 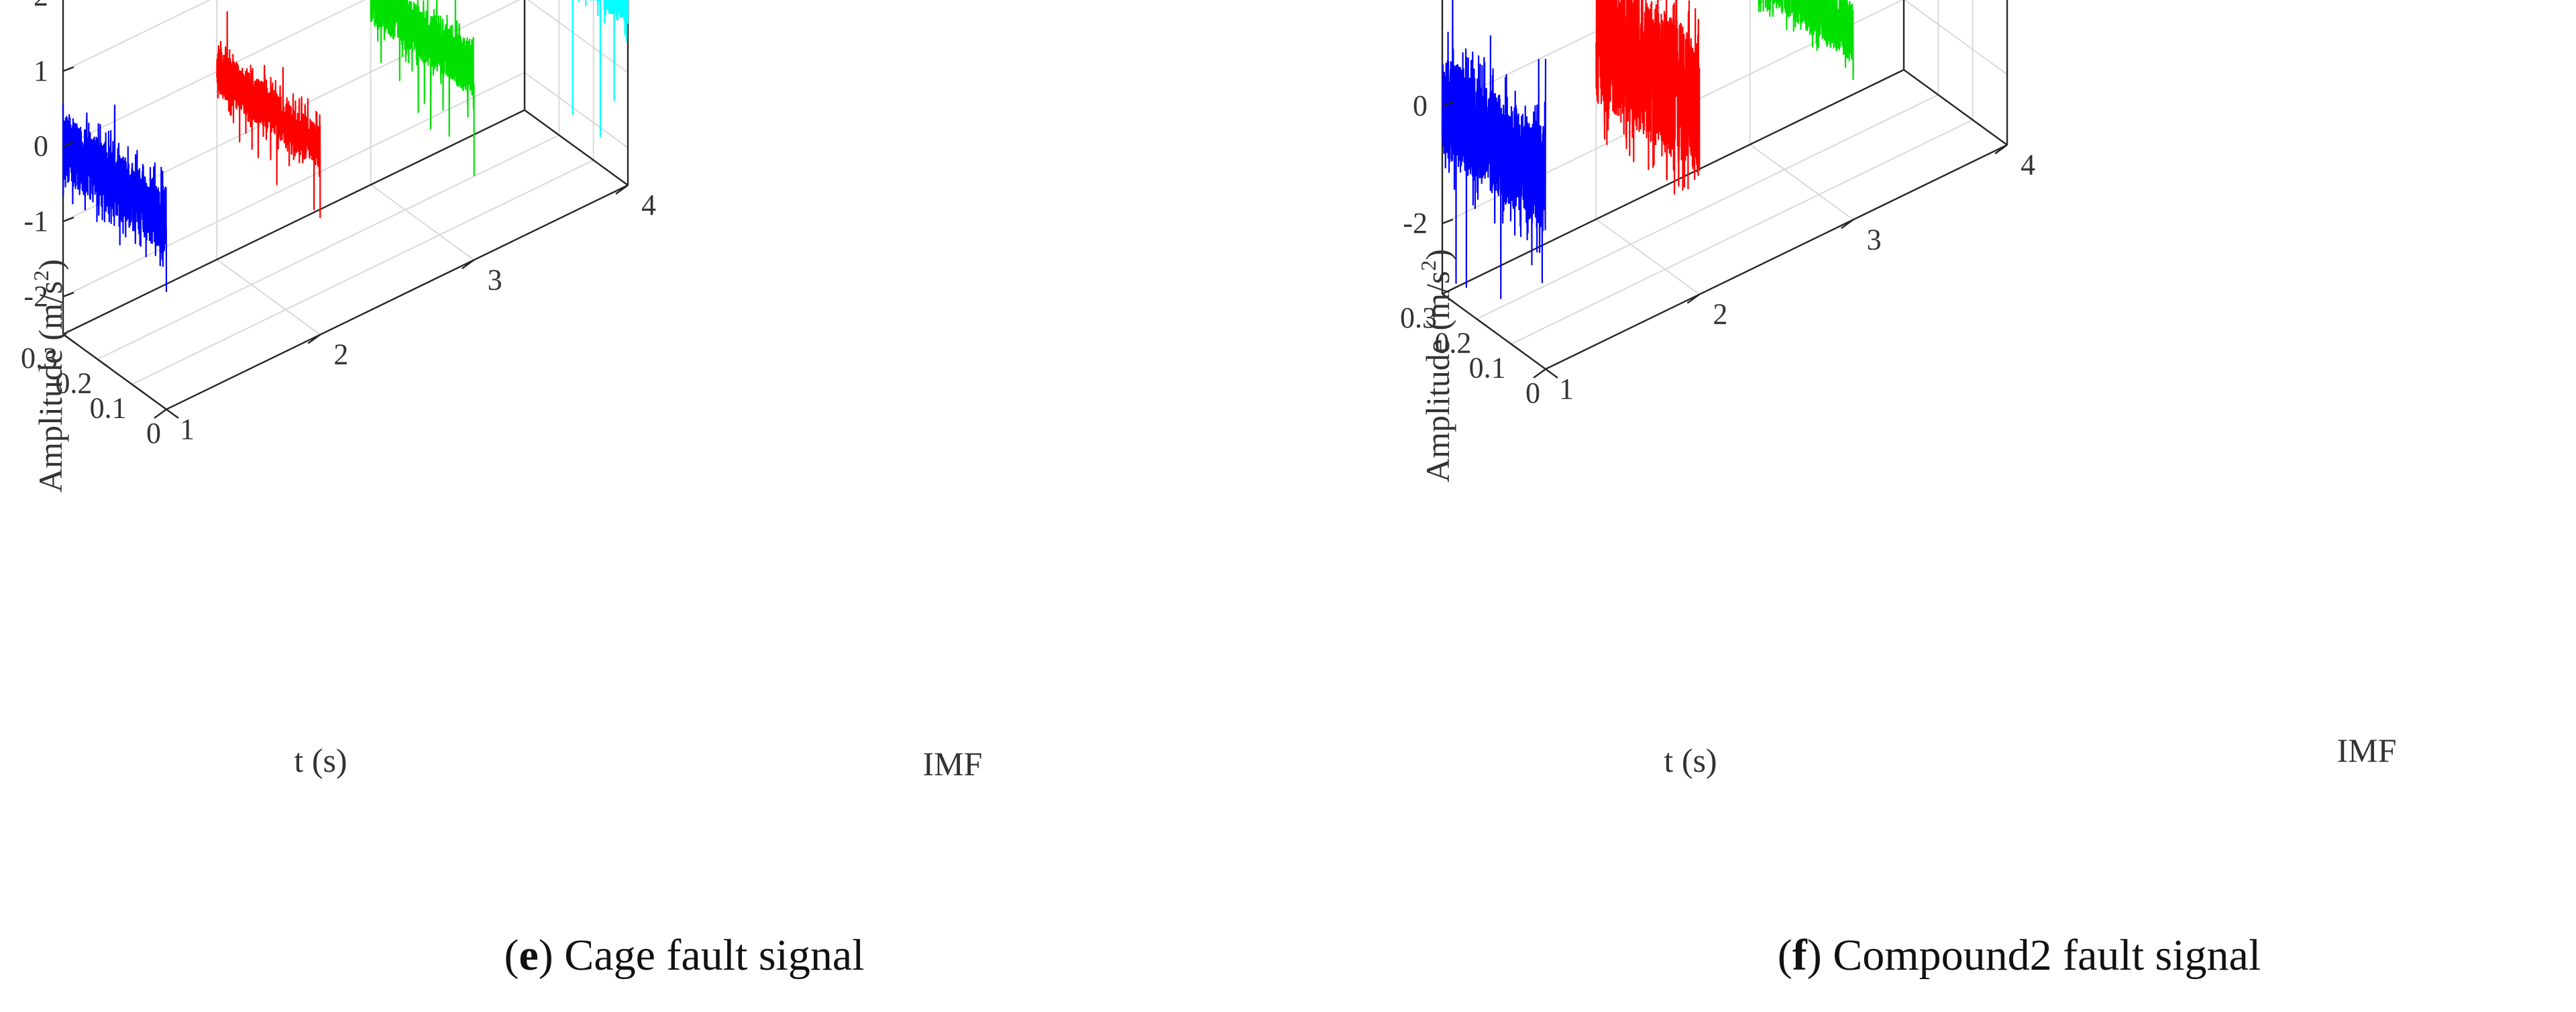 I want to click on imf-tick-label: 1, so click(x=187, y=430).